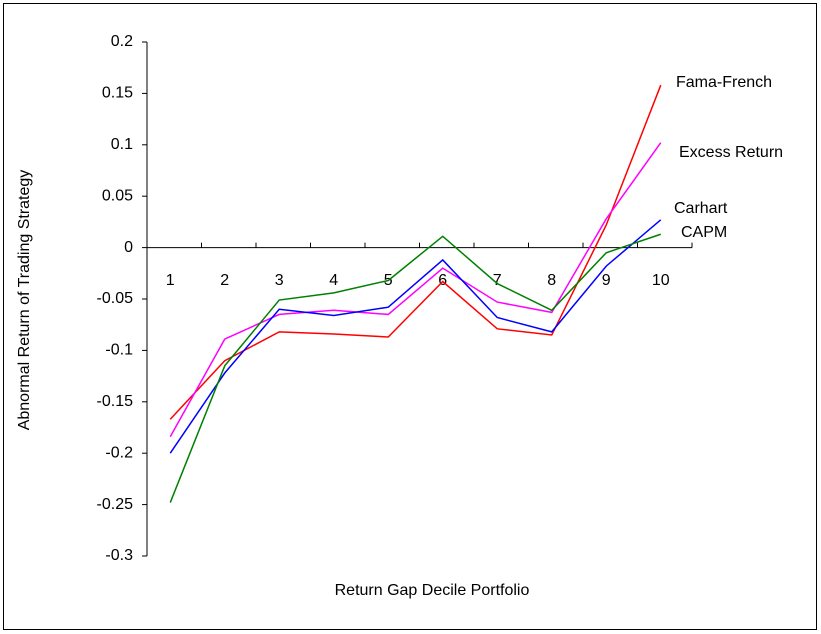  What do you see at coordinates (661, 280) in the screenshot?
I see `x-tick-label: 10` at bounding box center [661, 280].